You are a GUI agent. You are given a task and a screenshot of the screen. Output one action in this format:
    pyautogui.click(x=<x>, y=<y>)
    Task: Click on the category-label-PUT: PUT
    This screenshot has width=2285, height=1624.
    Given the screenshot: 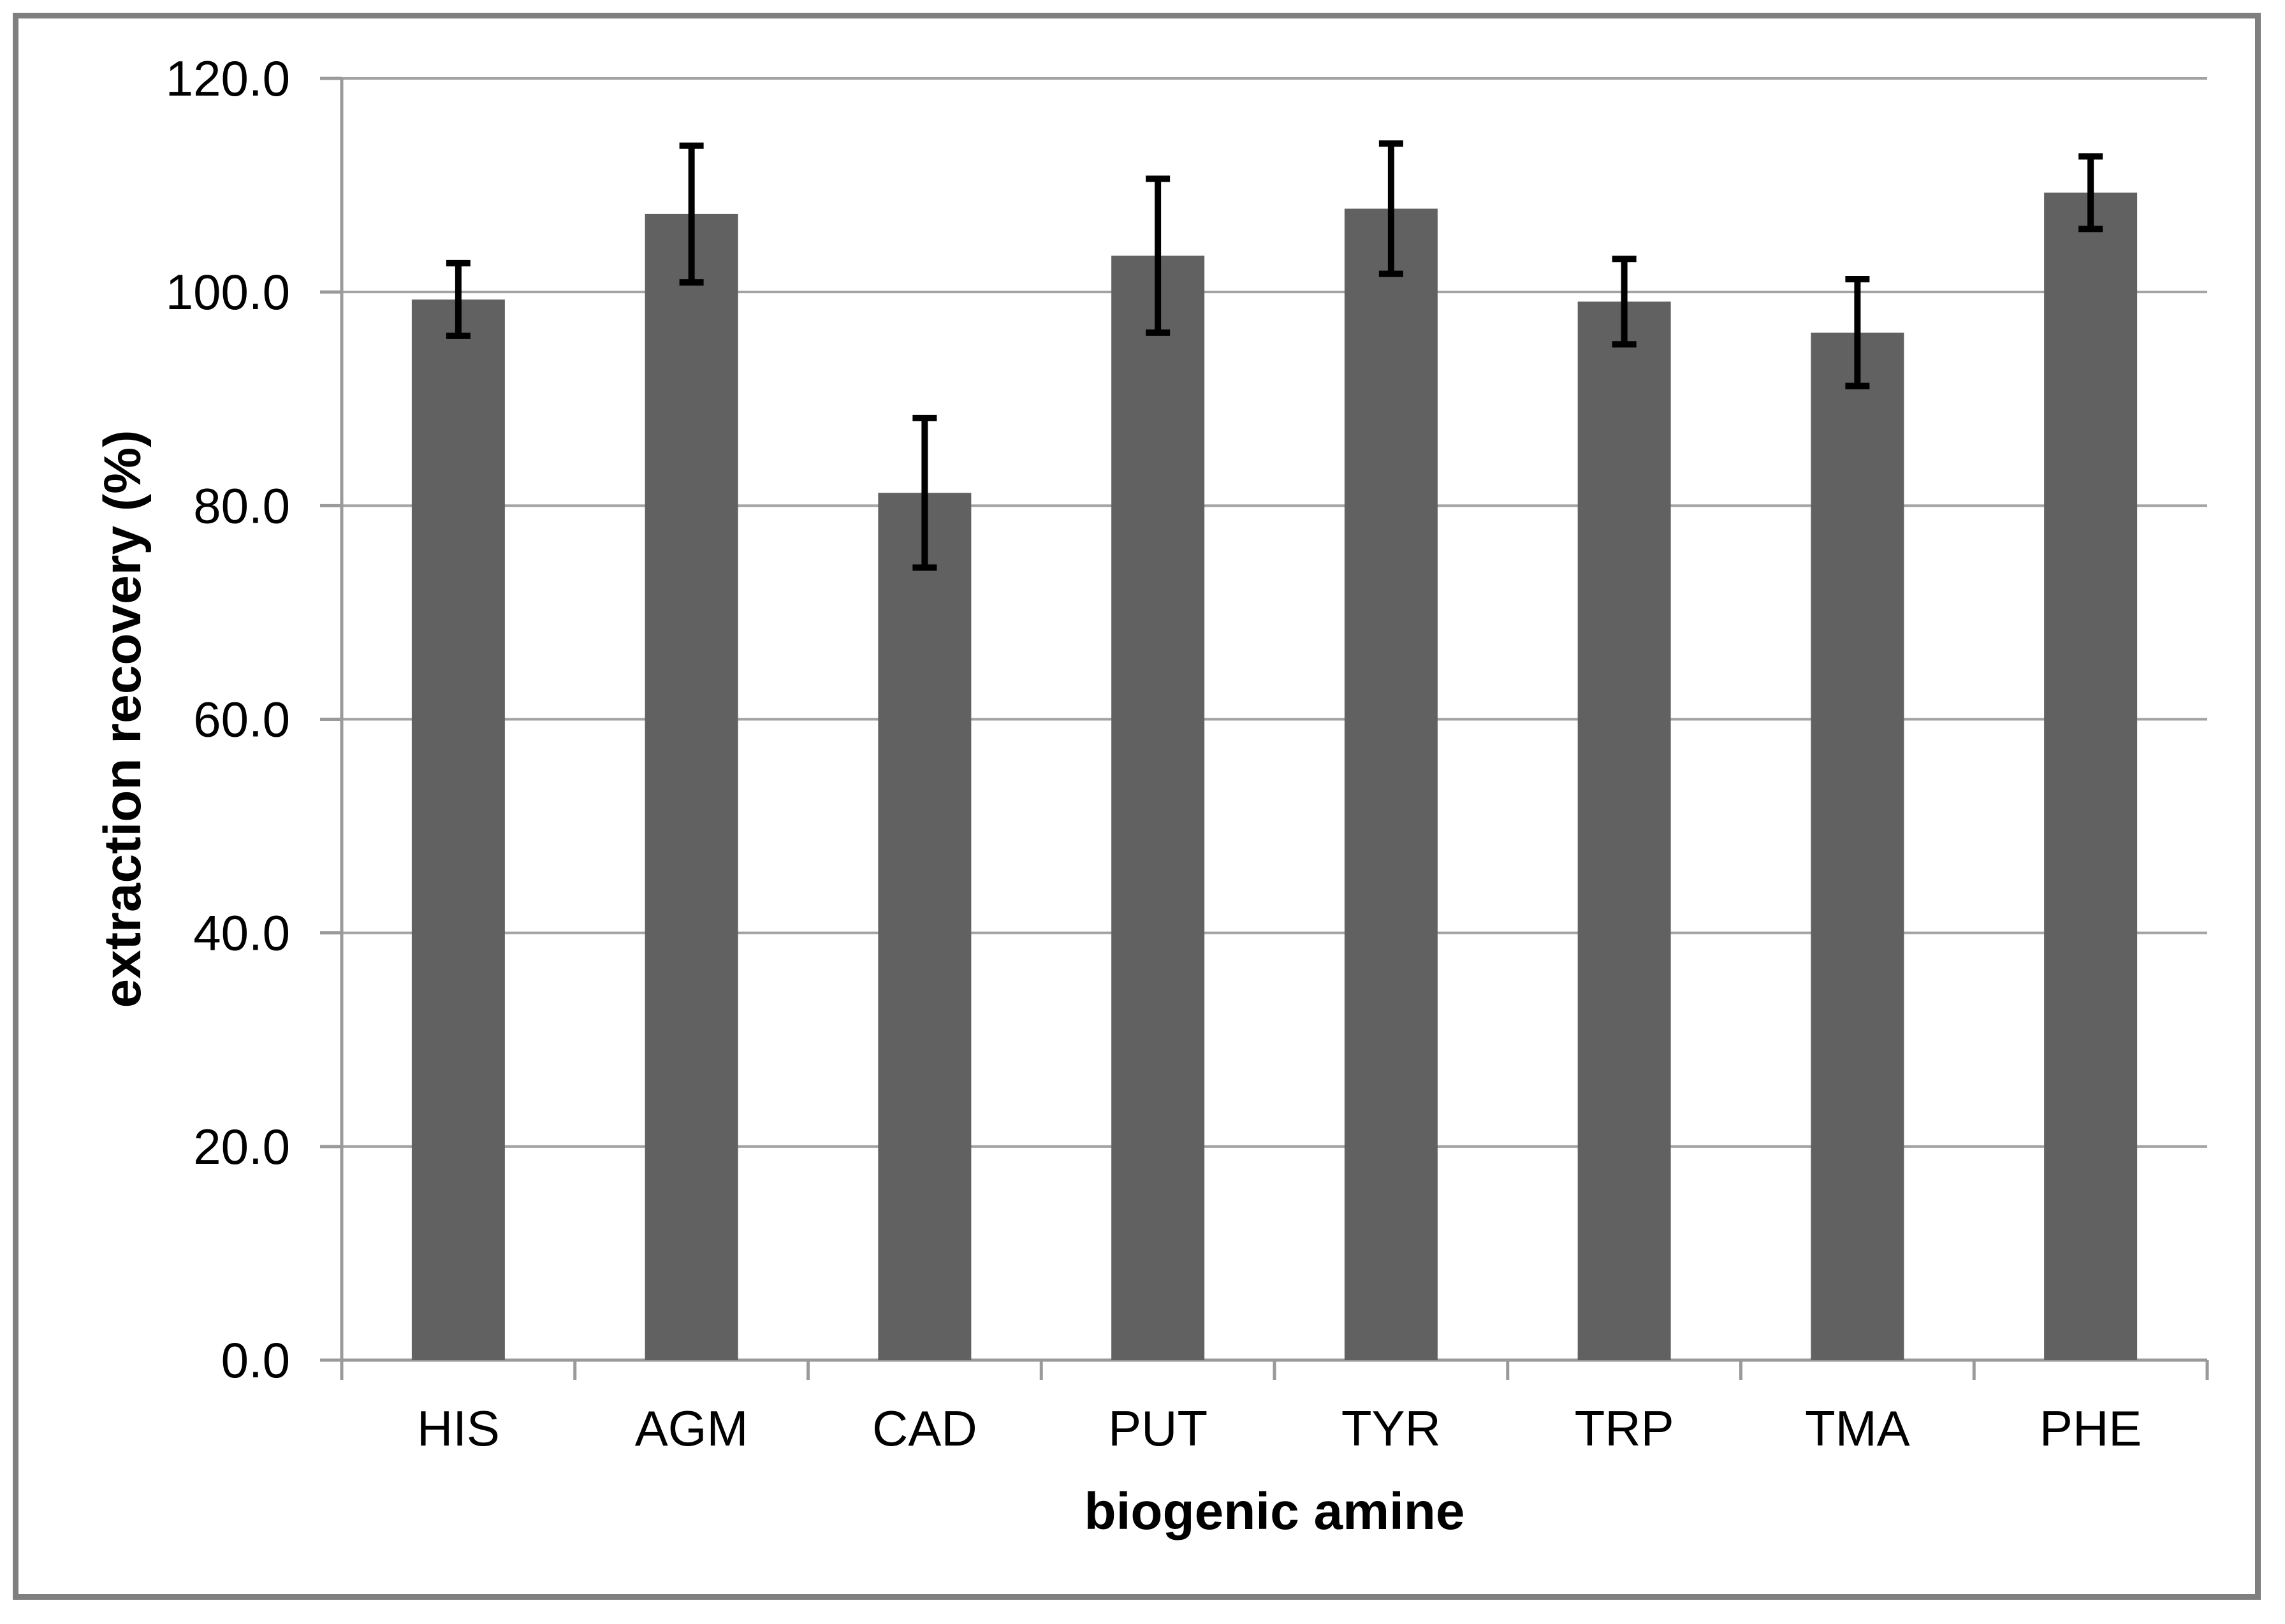 What is the action you would take?
    pyautogui.click(x=1158, y=1428)
    